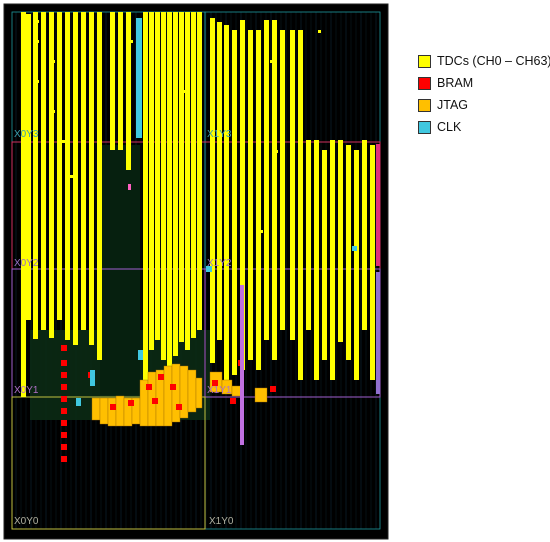 The image size is (550, 542). I want to click on region-label-x1y1: X1Y1, so click(219, 390).